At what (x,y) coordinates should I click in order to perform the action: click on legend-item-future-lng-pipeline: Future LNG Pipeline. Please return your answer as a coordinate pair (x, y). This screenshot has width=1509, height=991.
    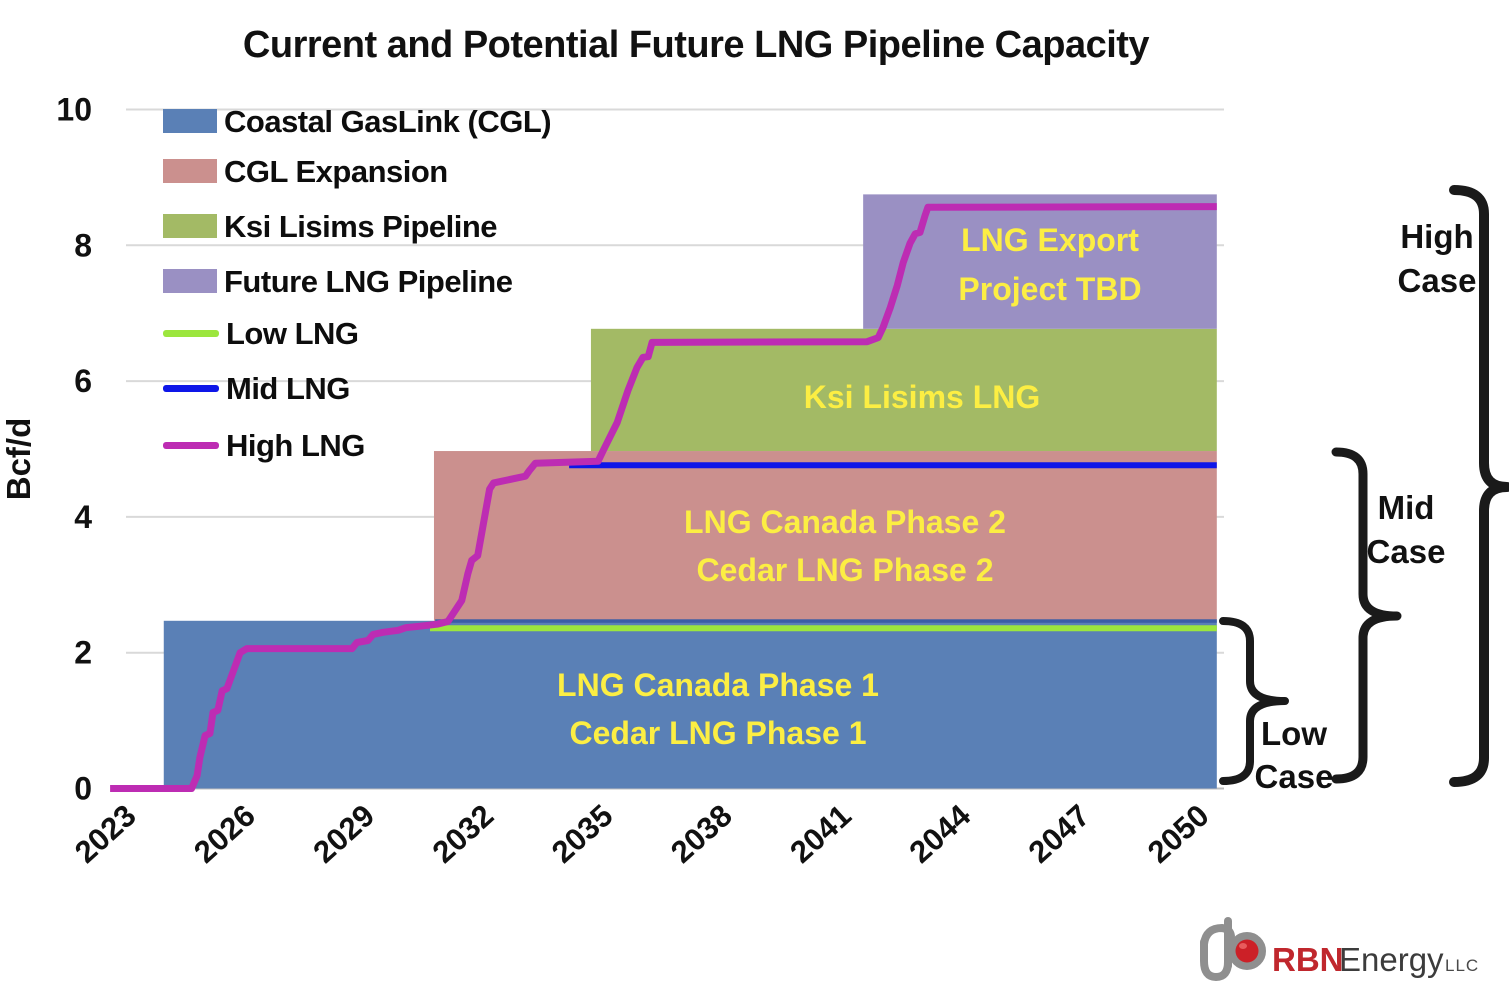
    Looking at the image, I should click on (338, 281).